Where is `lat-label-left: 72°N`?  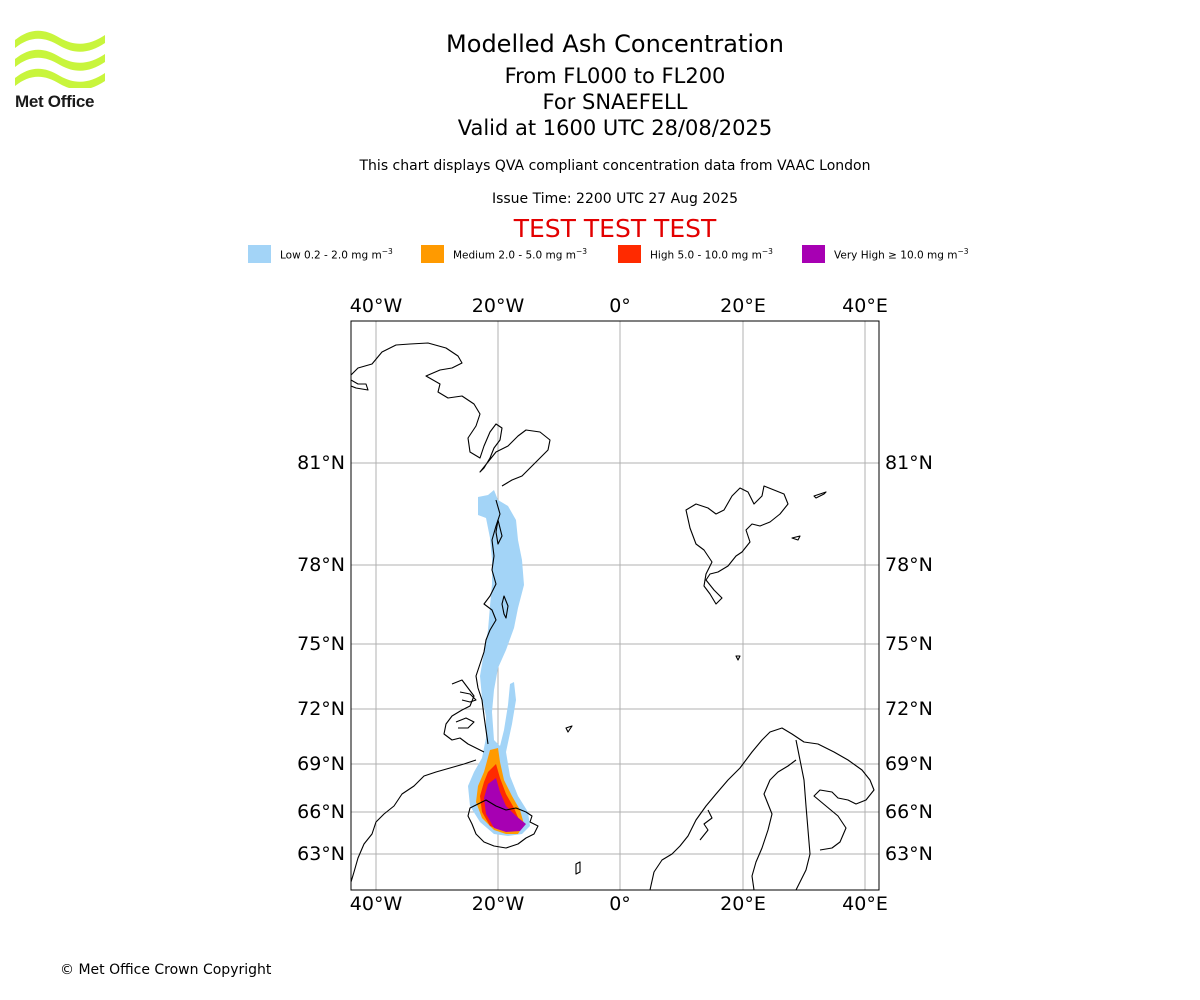
lat-label-left: 72°N is located at coordinates (321, 709).